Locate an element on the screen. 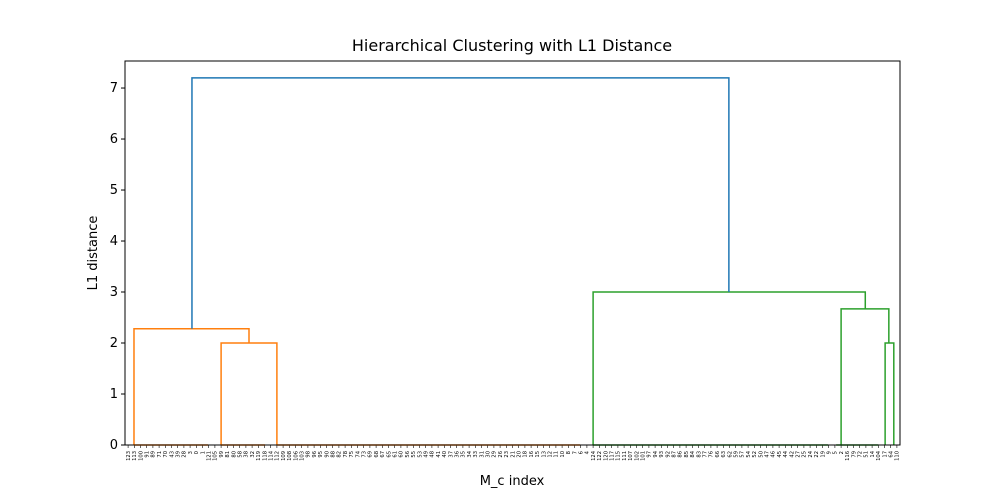  leaf-label: 79 is located at coordinates (854, 454).